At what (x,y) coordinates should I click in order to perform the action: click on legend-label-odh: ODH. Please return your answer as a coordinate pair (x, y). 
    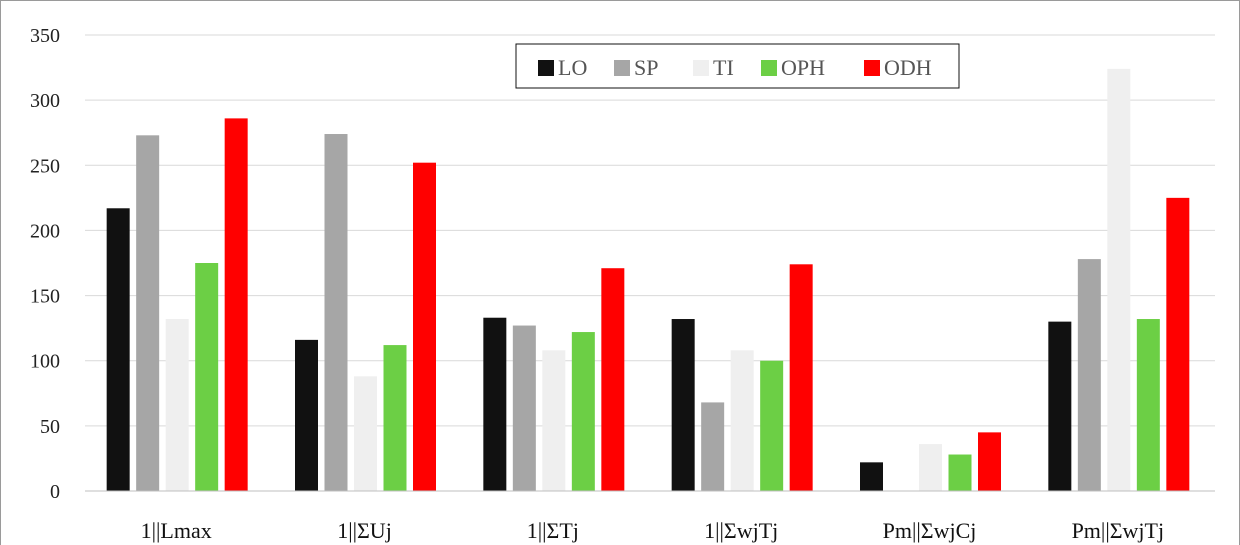
    Looking at the image, I should click on (908, 67).